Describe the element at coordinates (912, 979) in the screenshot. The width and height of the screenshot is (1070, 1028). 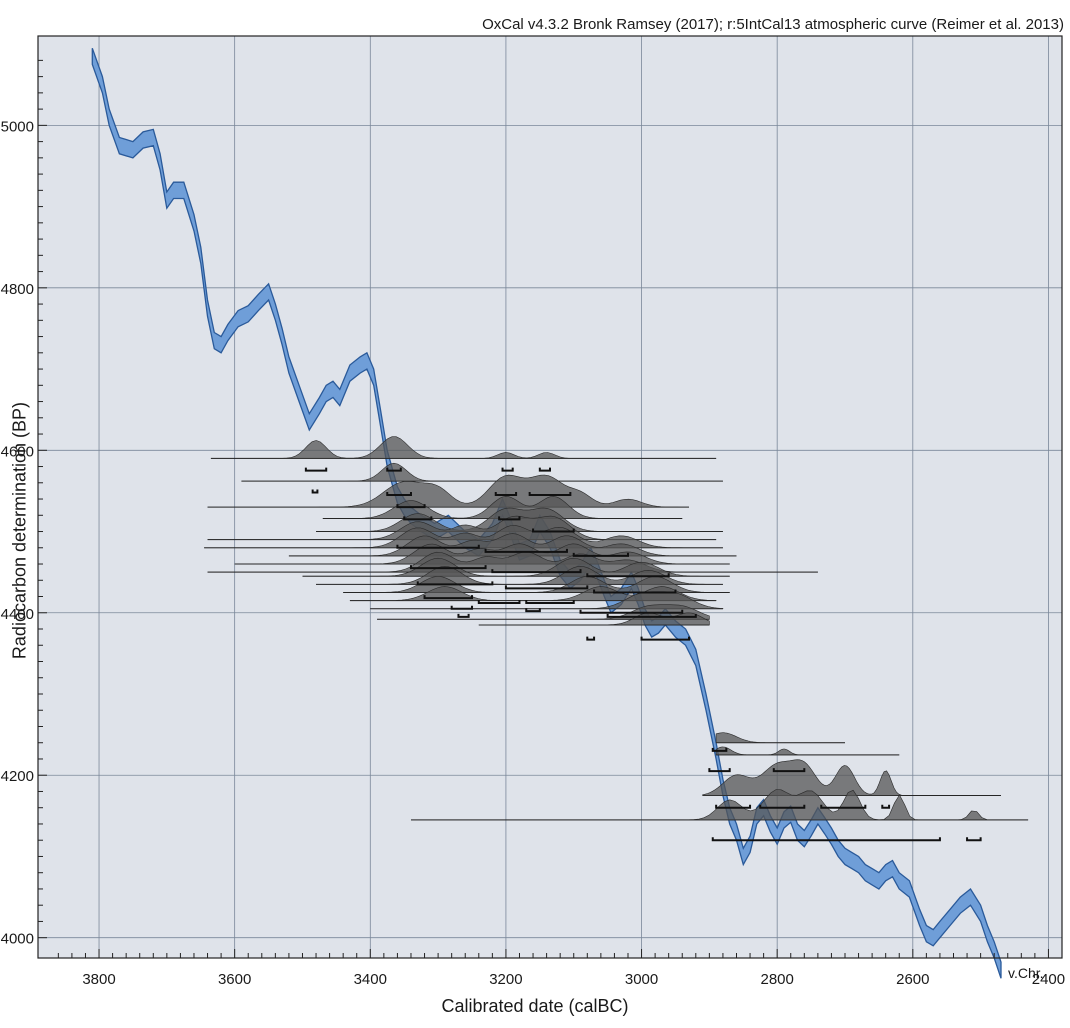
I see `x-tick-label: 2600` at that location.